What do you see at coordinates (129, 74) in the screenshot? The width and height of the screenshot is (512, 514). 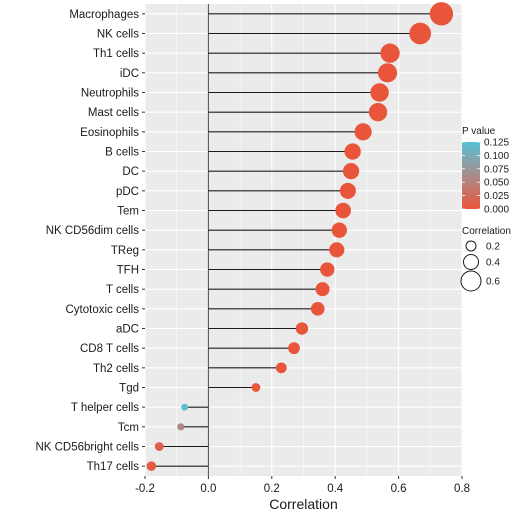 I see `y-tick-label: iDC` at bounding box center [129, 74].